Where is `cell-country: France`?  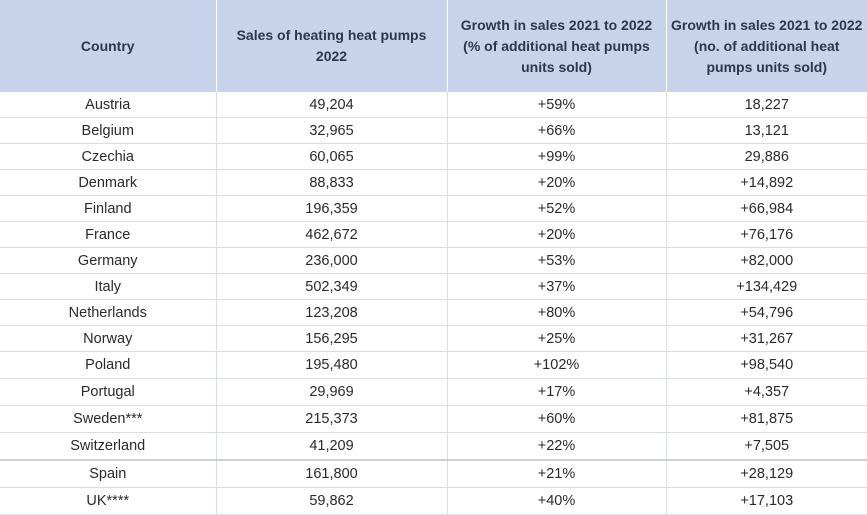 cell-country: France is located at coordinates (108, 234).